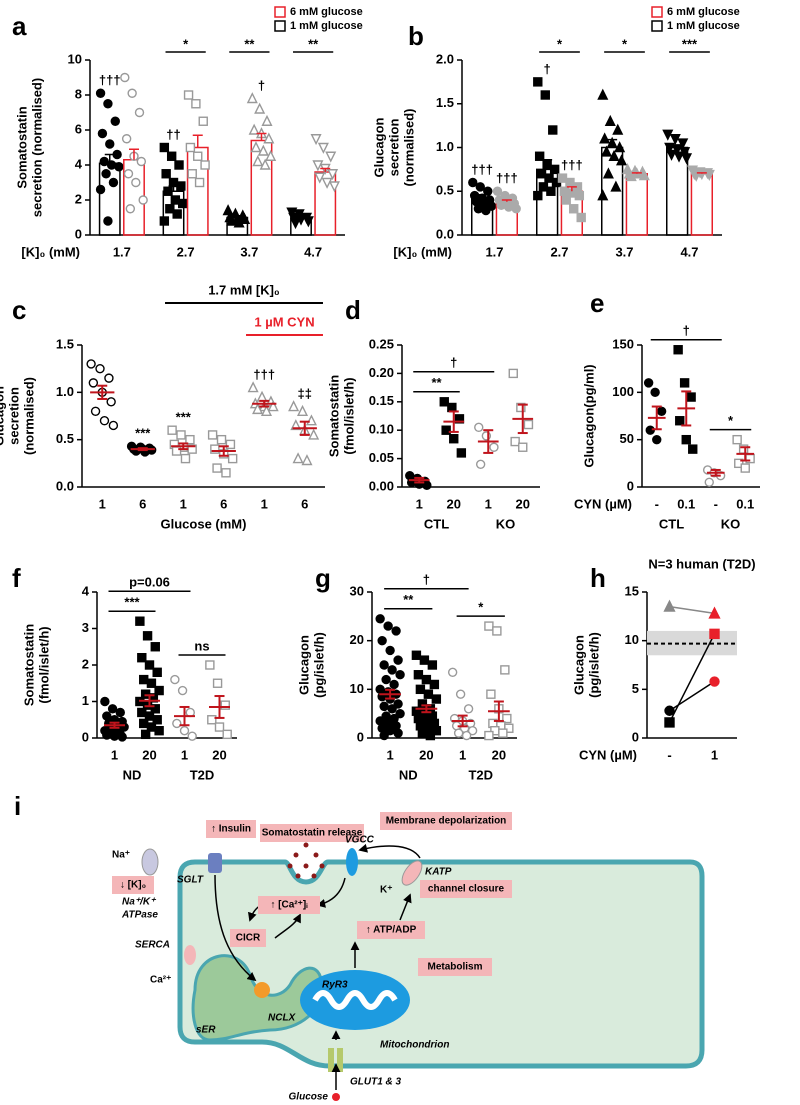 The image size is (800, 1105). I want to click on label: GLUT1 & 3, so click(376, 1082).